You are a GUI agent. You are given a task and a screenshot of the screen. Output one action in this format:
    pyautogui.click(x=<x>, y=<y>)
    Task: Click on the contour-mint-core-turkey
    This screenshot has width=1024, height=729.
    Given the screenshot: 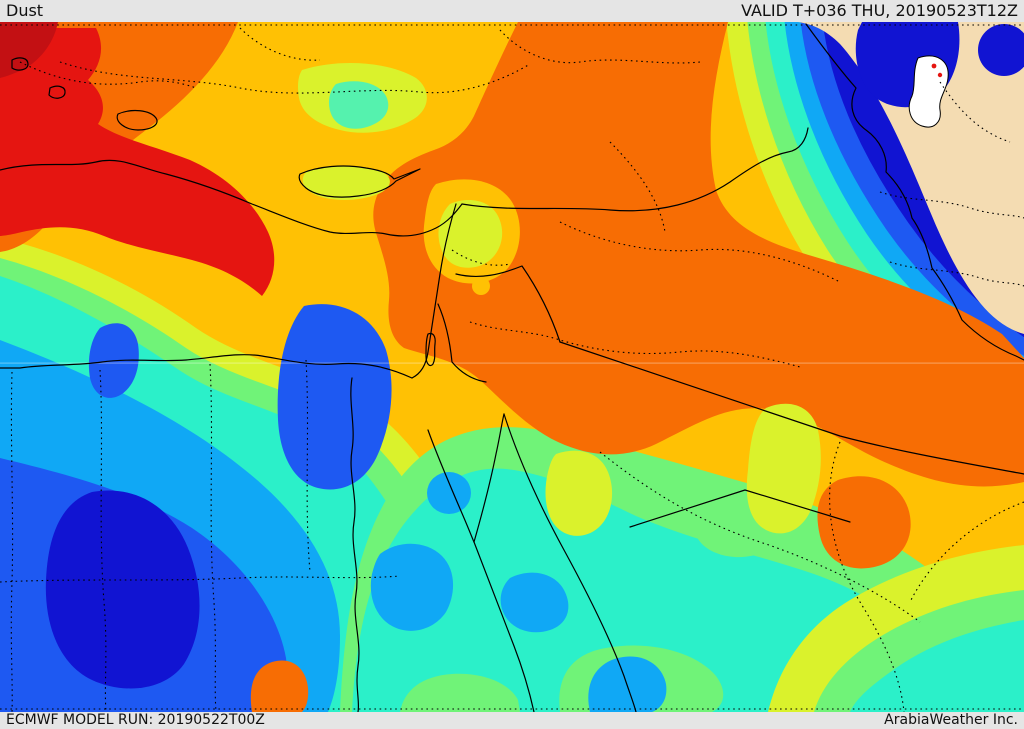 What is the action you would take?
    pyautogui.click(x=358, y=105)
    